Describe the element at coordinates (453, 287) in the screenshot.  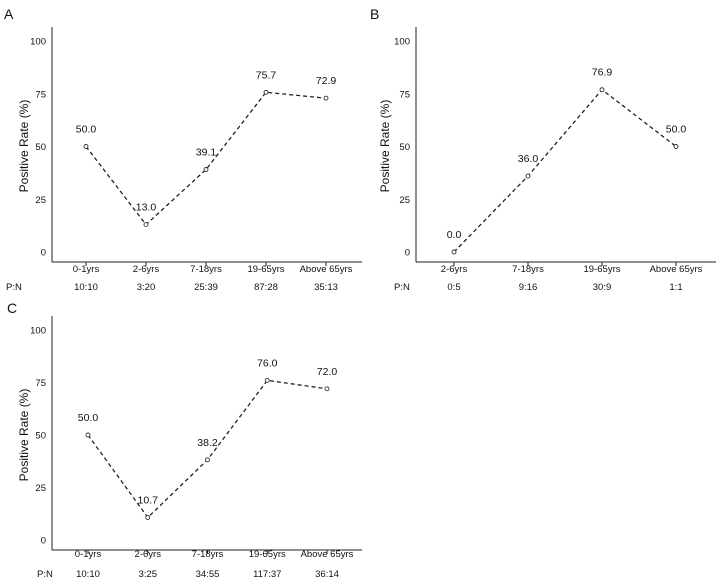
I see `pn-ratio-value: 0:5` at that location.